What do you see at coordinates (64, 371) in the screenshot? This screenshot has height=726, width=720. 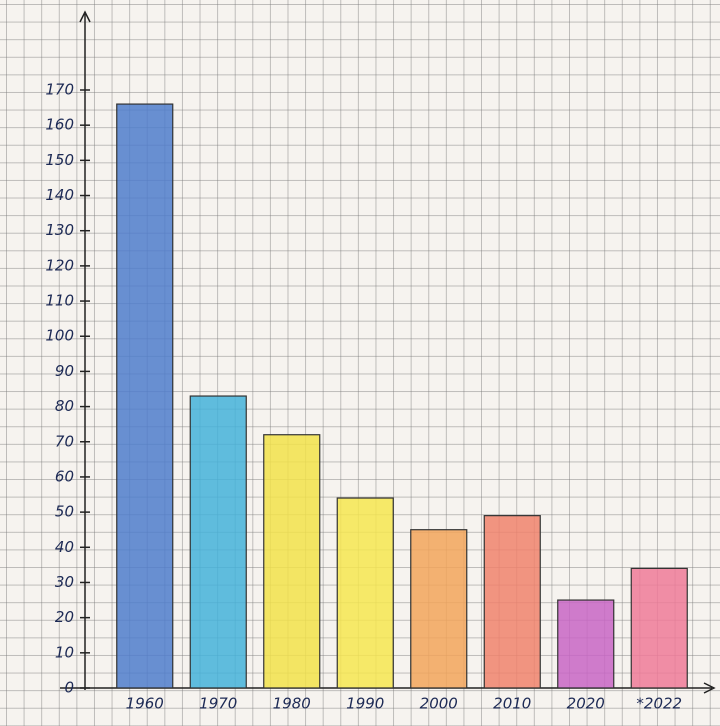 I see `y-tick-label: 90` at bounding box center [64, 371].